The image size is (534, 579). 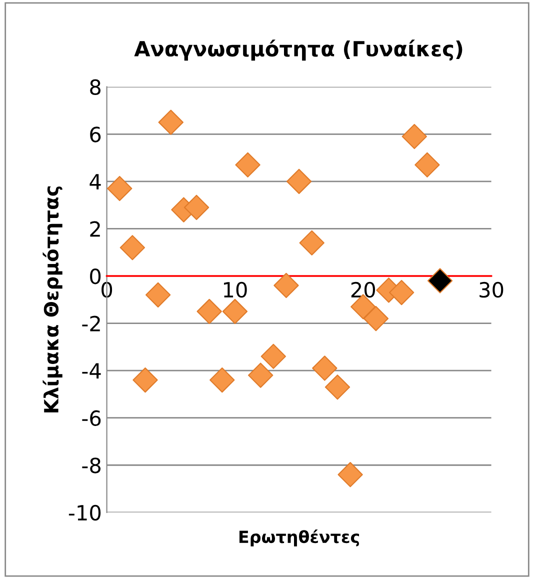 What do you see at coordinates (95, 87) in the screenshot?
I see `y-tick-label: 8` at bounding box center [95, 87].